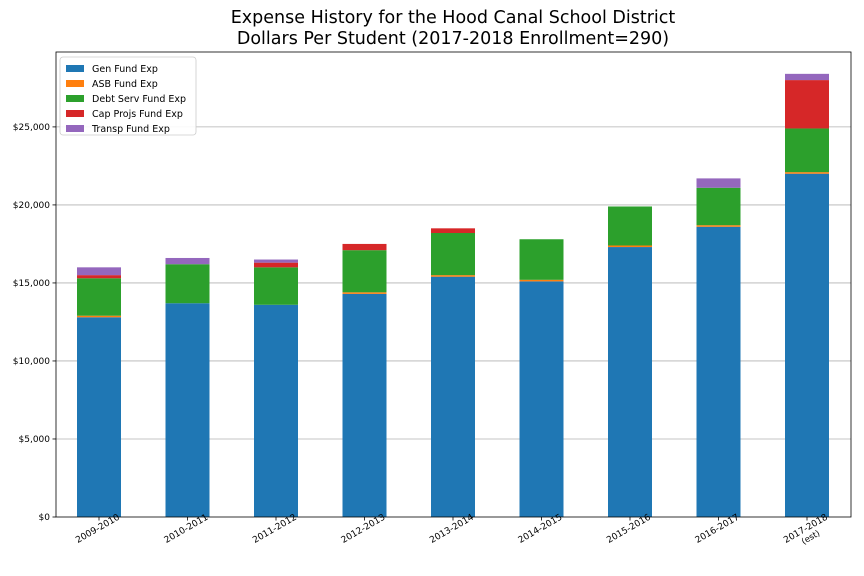 The height and width of the screenshot is (576, 864). I want to click on x-tick-label: 2015-2016, so click(629, 529).